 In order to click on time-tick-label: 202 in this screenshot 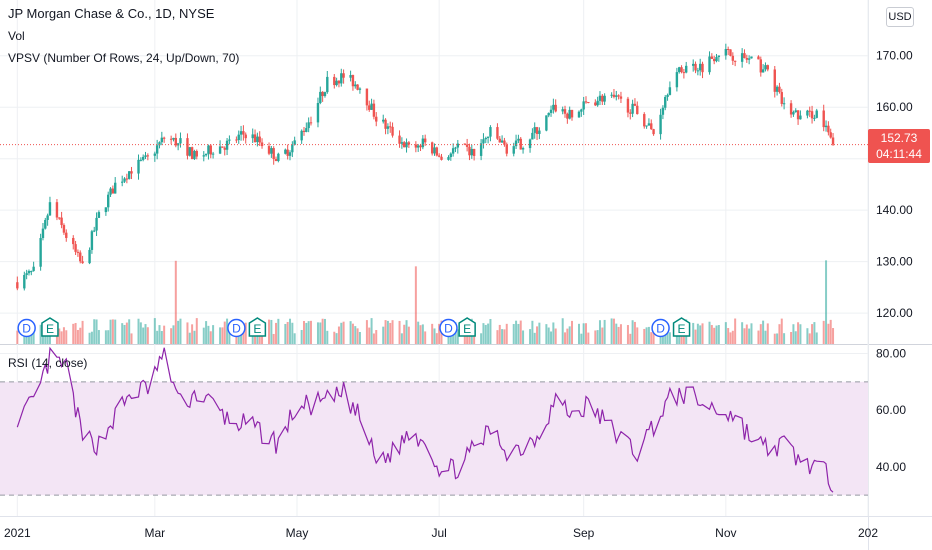, I will do `click(868, 533)`.